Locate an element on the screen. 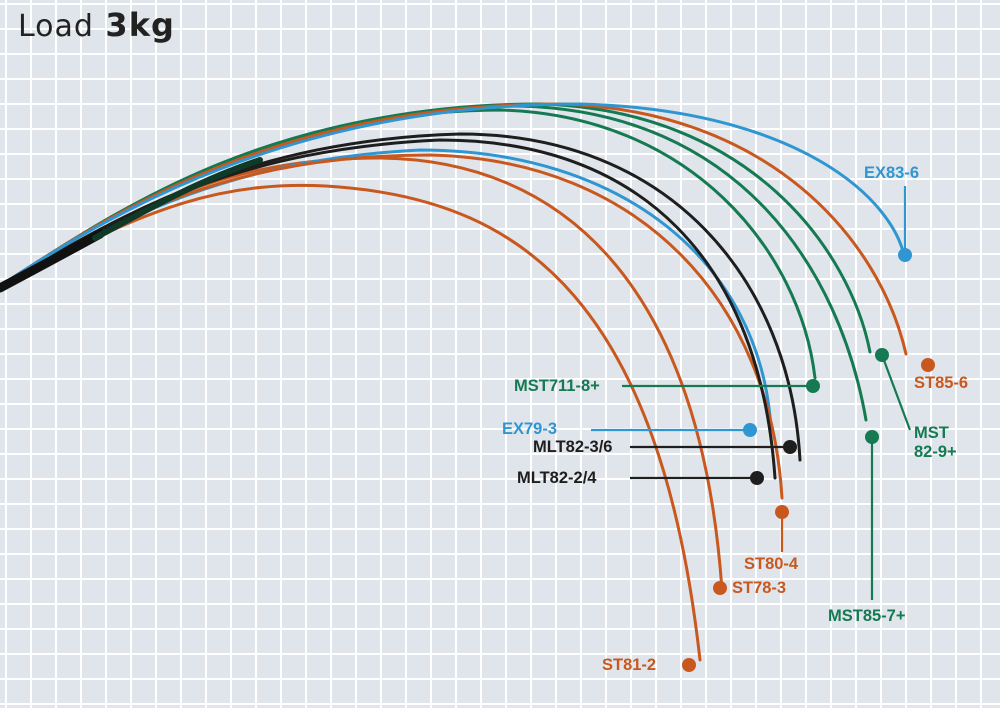 The image size is (1000, 708). label-mst82-9-line2: 82-9+ is located at coordinates (935, 452).